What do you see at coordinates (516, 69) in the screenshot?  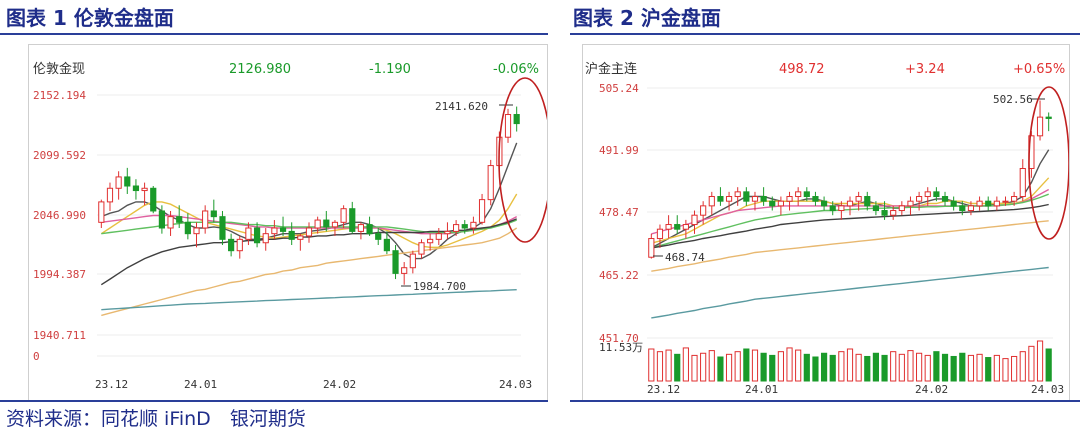 I see `header-pct: -0.06%` at bounding box center [516, 69].